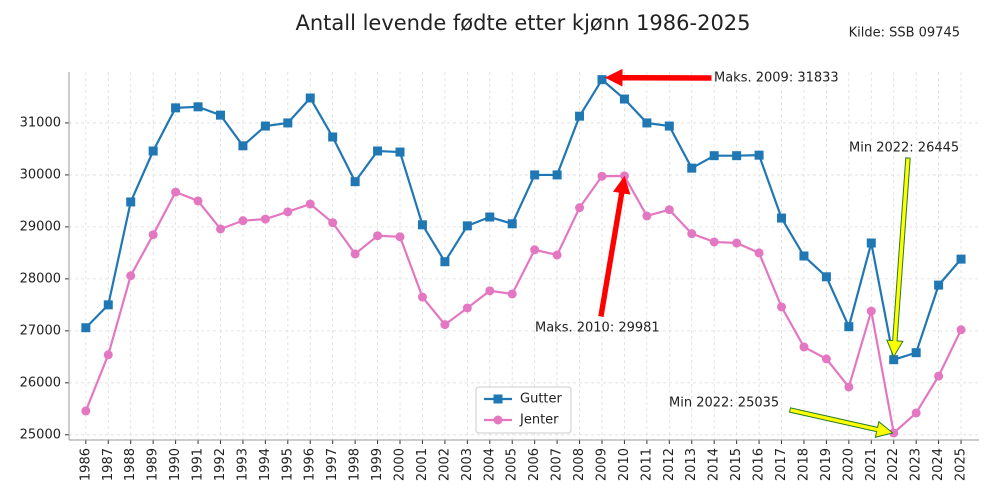 Image resolution: width=1000 pixels, height=500 pixels. What do you see at coordinates (377, 464) in the screenshot?
I see `x-tick-label: 1999` at bounding box center [377, 464].